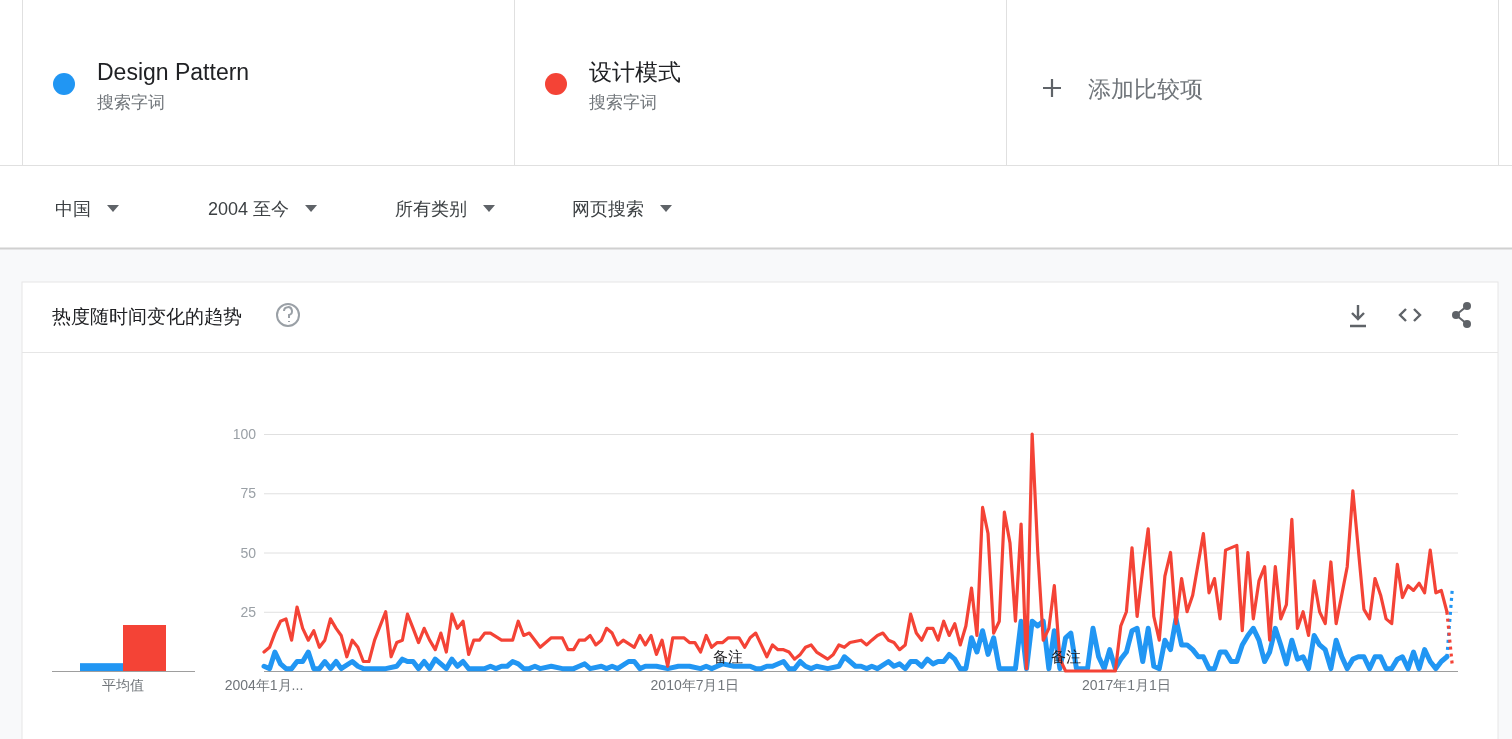 The image size is (1512, 739). Describe the element at coordinates (608, 209) in the screenshot. I see `text: 网页搜索` at that location.